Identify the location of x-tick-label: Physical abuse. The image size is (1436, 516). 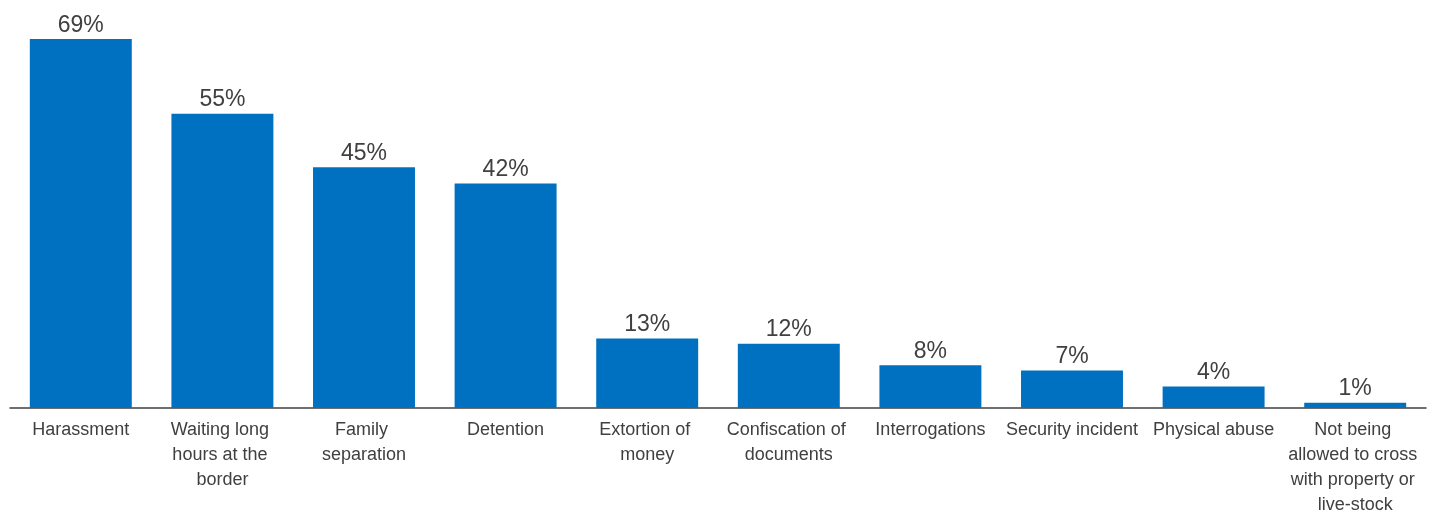
(1214, 428).